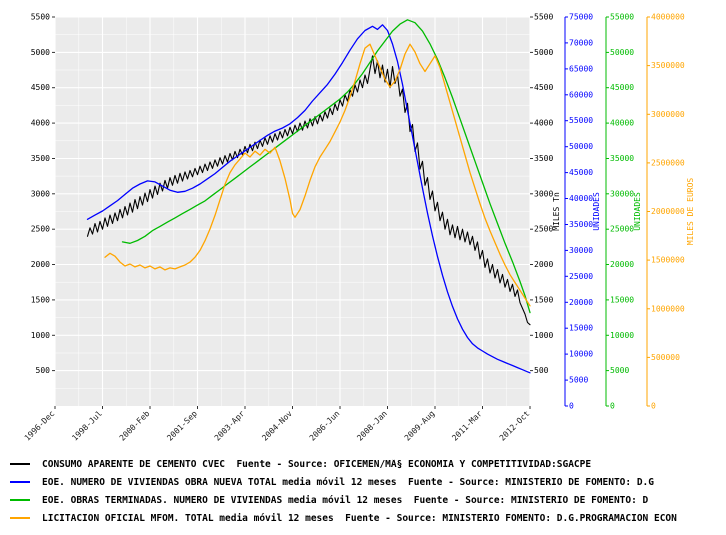  What do you see at coordinates (668, 162) in the screenshot?
I see `y-tick-label-licitacion: 2500000` at bounding box center [668, 162].